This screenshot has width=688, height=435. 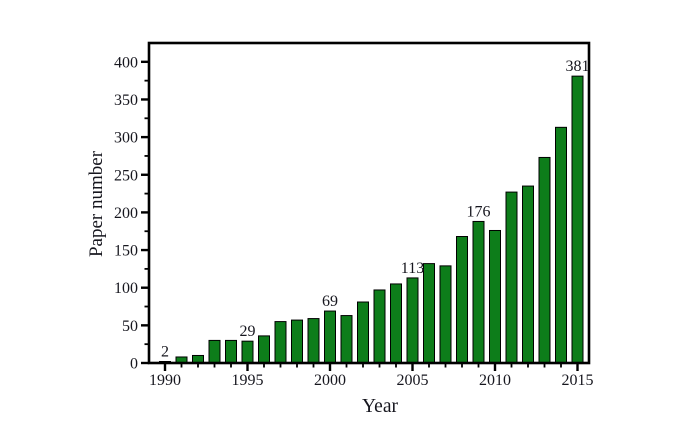 What do you see at coordinates (126, 213) in the screenshot?
I see `y-tick-label: 200` at bounding box center [126, 213].